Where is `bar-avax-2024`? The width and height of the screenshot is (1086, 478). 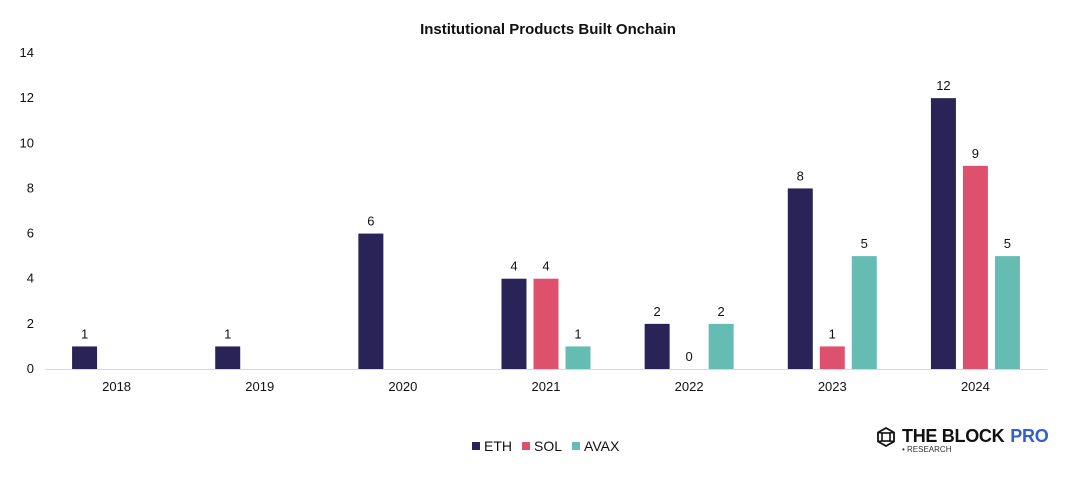
bar-avax-2024 is located at coordinates (1007, 312).